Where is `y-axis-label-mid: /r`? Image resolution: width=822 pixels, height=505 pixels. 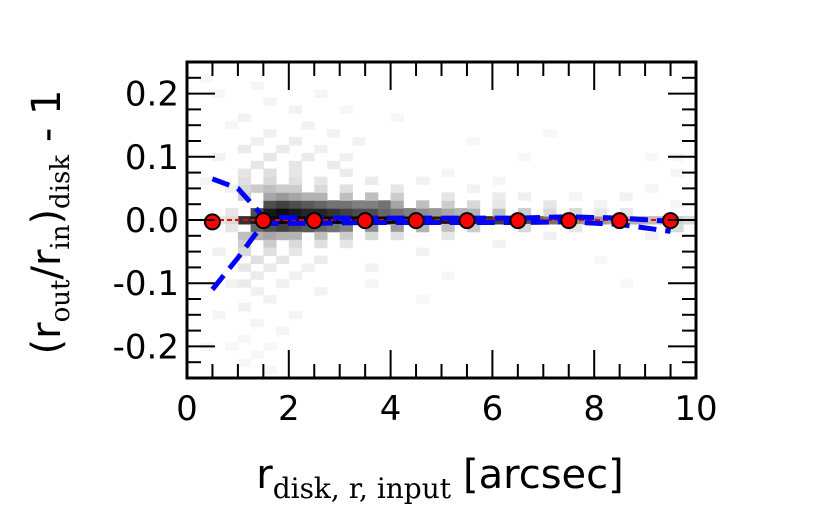 y-axis-label-mid: /r is located at coordinates (47, 264).